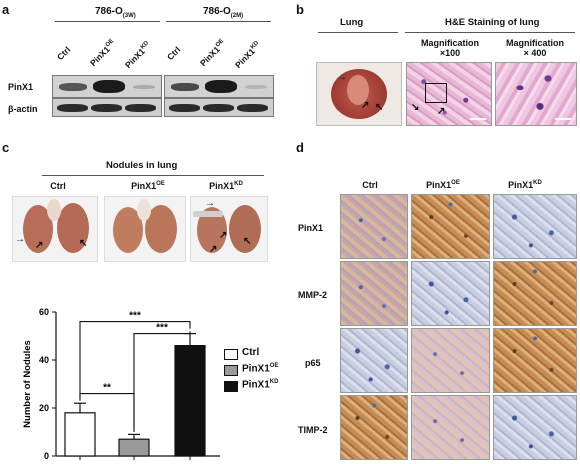 The height and width of the screenshot is (464, 580). What do you see at coordinates (535, 53) in the screenshot?
I see `mag-line: × 400` at bounding box center [535, 53].